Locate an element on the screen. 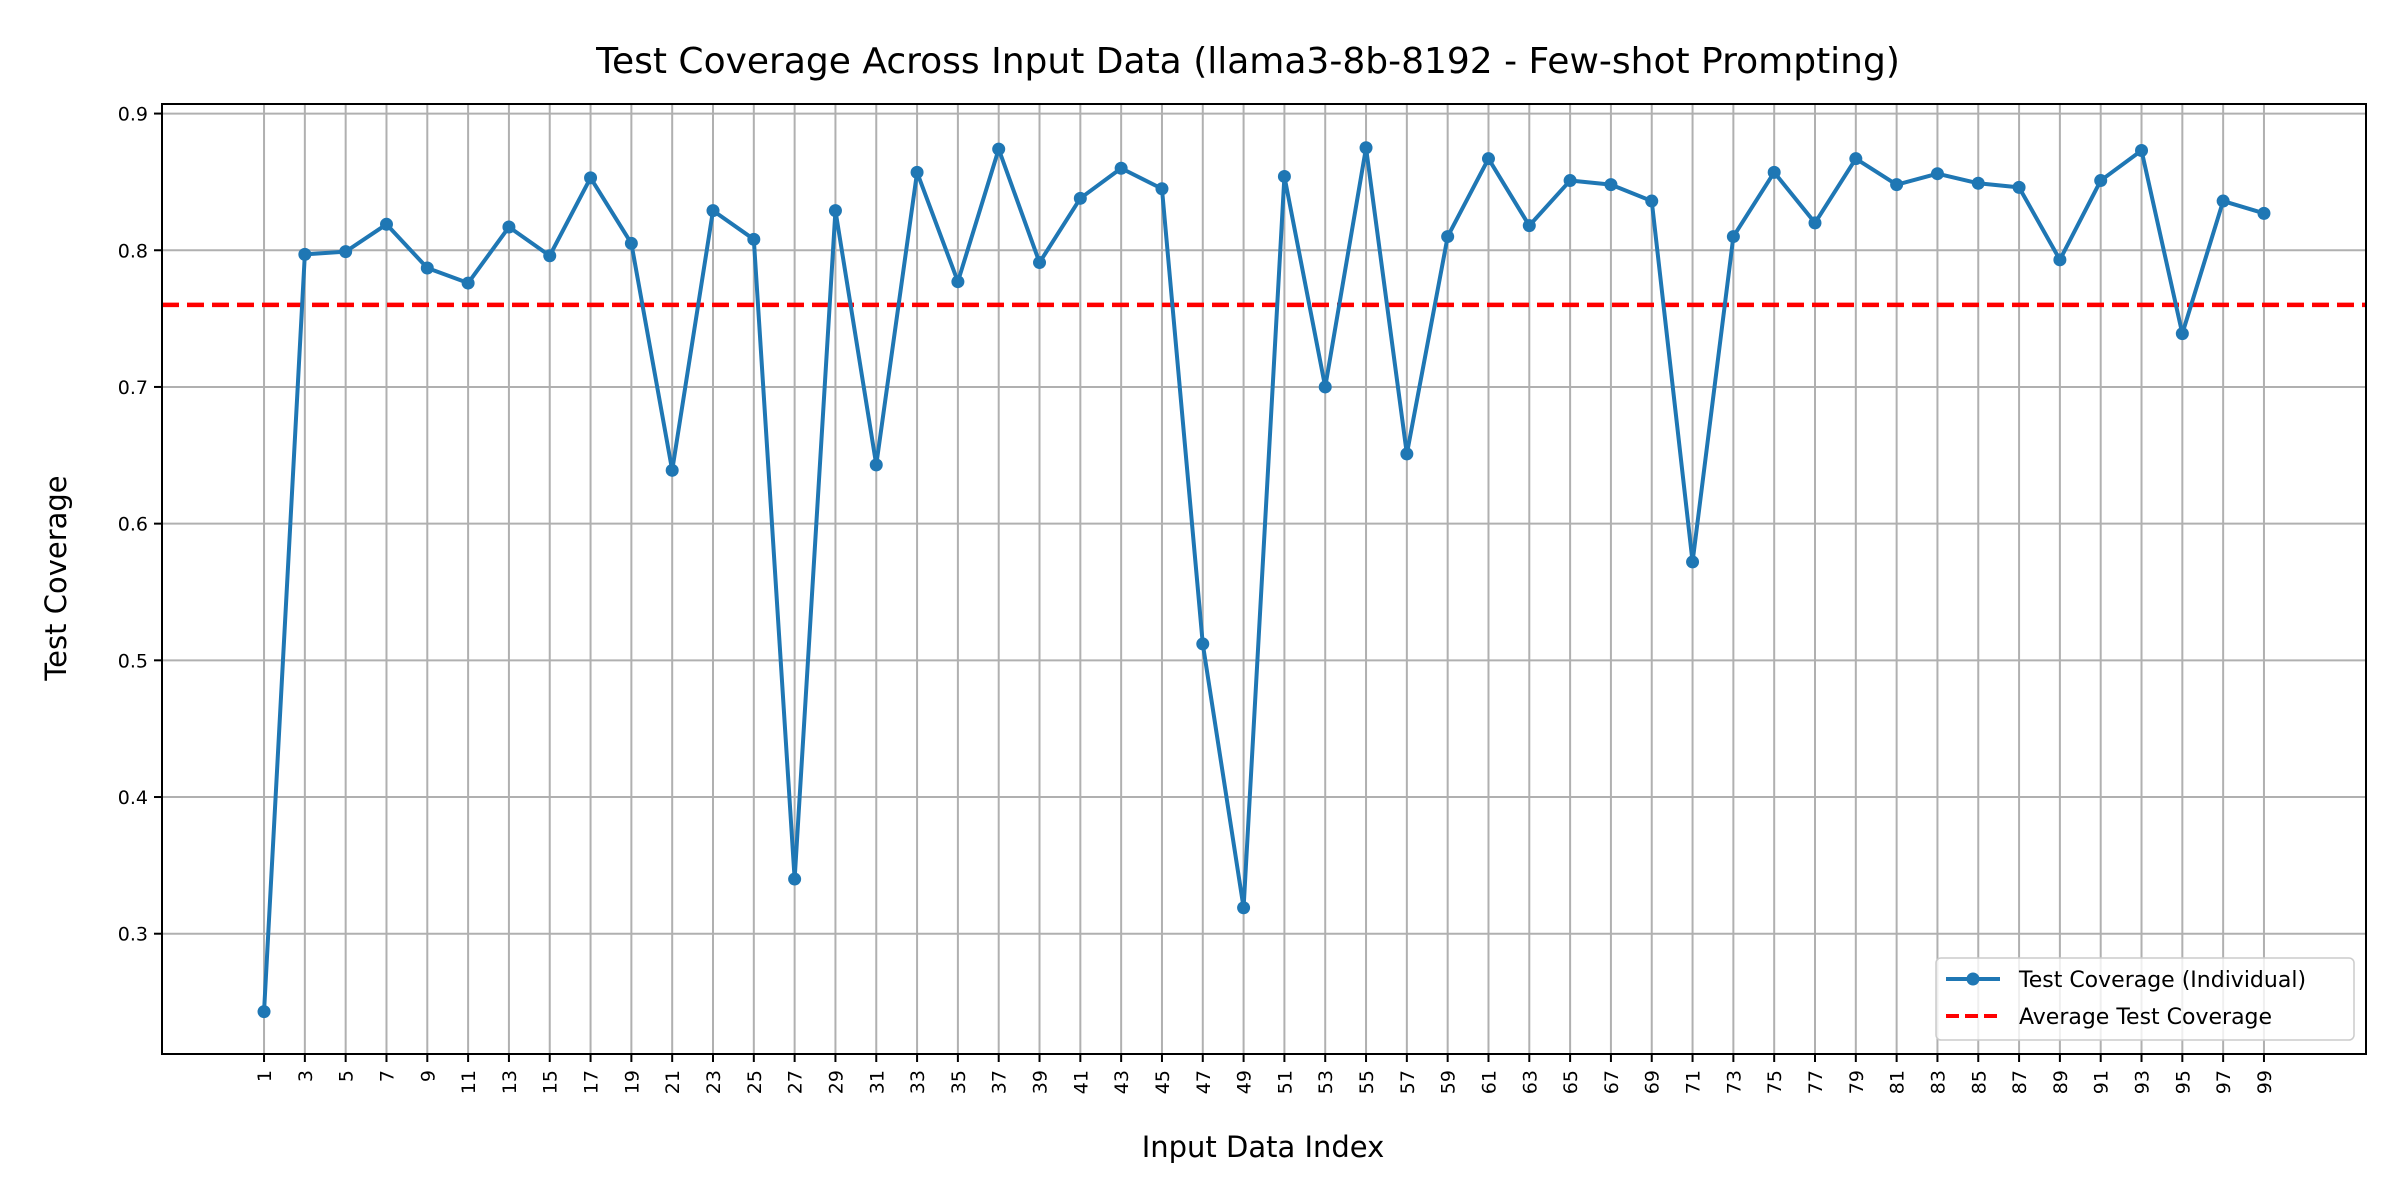 Image resolution: width=2400 pixels, height=1204 pixels. x-tick-label: 27 is located at coordinates (796, 1082).